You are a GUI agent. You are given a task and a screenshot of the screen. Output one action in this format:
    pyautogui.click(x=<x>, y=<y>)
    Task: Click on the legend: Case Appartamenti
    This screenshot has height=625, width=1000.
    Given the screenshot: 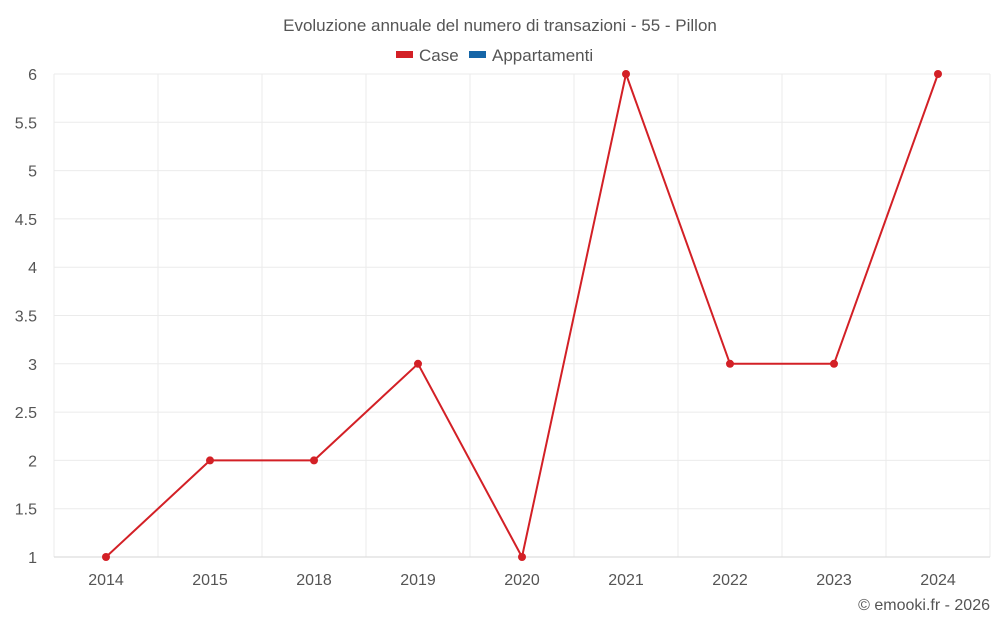 What is the action you would take?
    pyautogui.click(x=494, y=55)
    